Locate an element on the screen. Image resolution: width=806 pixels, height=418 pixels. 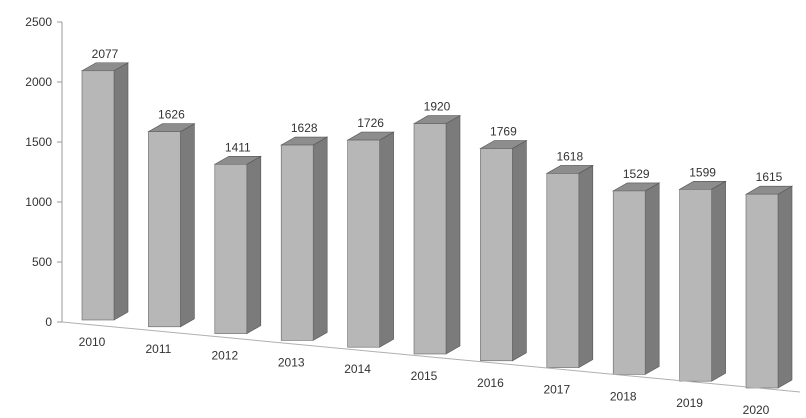
x-tick-label: 2017 is located at coordinates (556, 390).